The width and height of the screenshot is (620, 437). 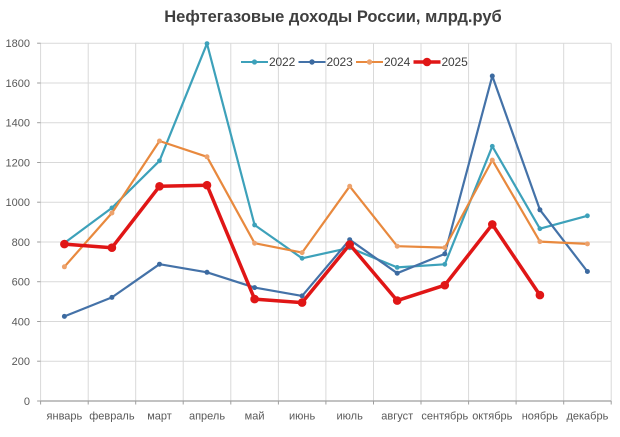 I want to click on svg-text: 400, so click(x=21, y=322).